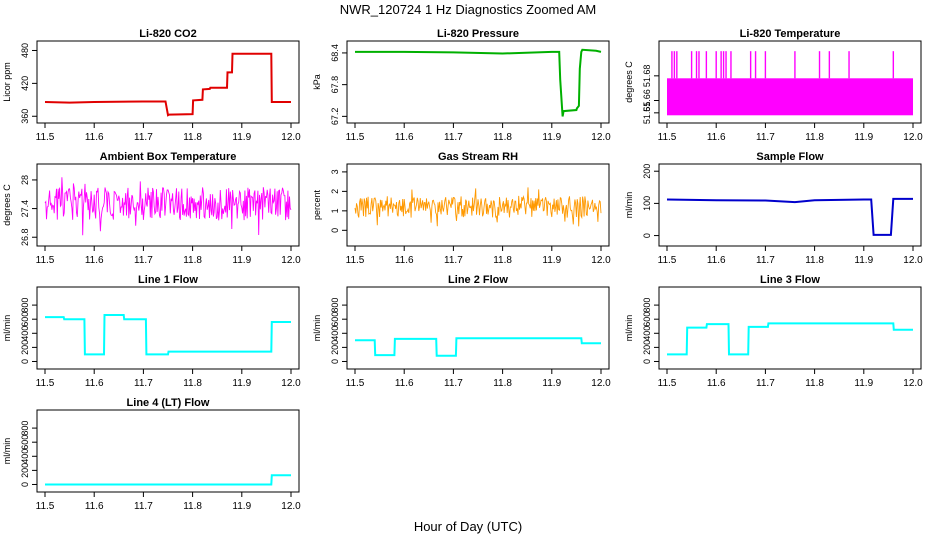  I want to click on y-tick-label: 51.66, so click(647, 100).